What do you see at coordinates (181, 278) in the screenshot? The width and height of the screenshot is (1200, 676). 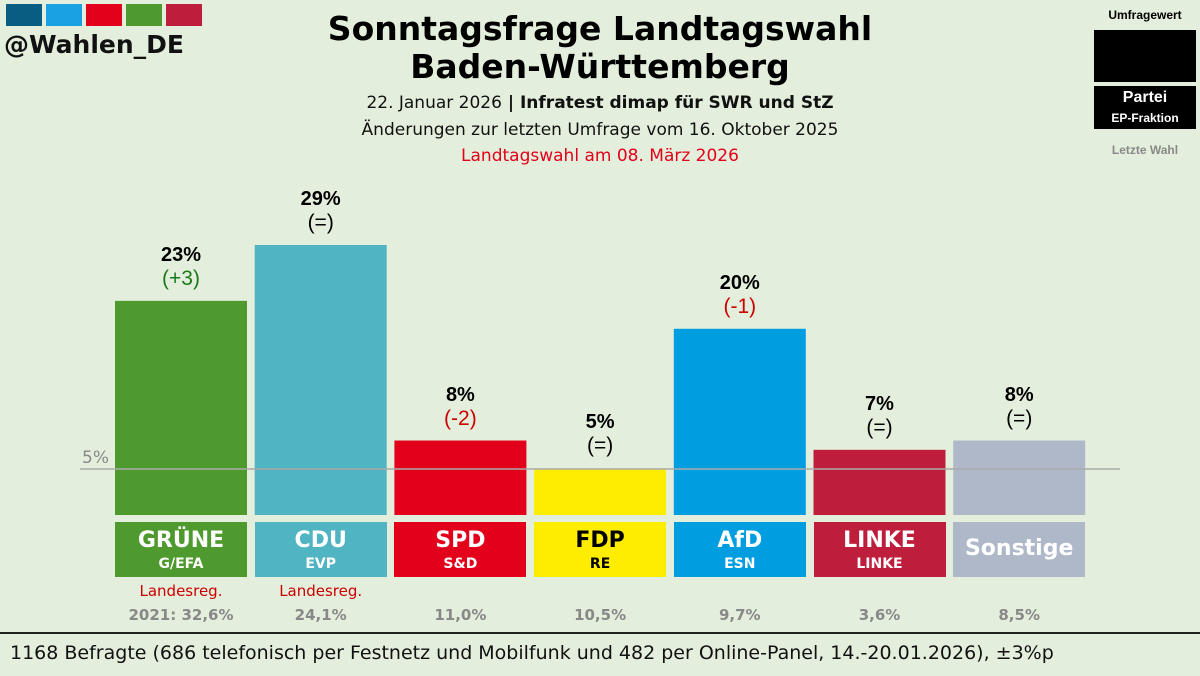 I see `change-text: (+3)` at bounding box center [181, 278].